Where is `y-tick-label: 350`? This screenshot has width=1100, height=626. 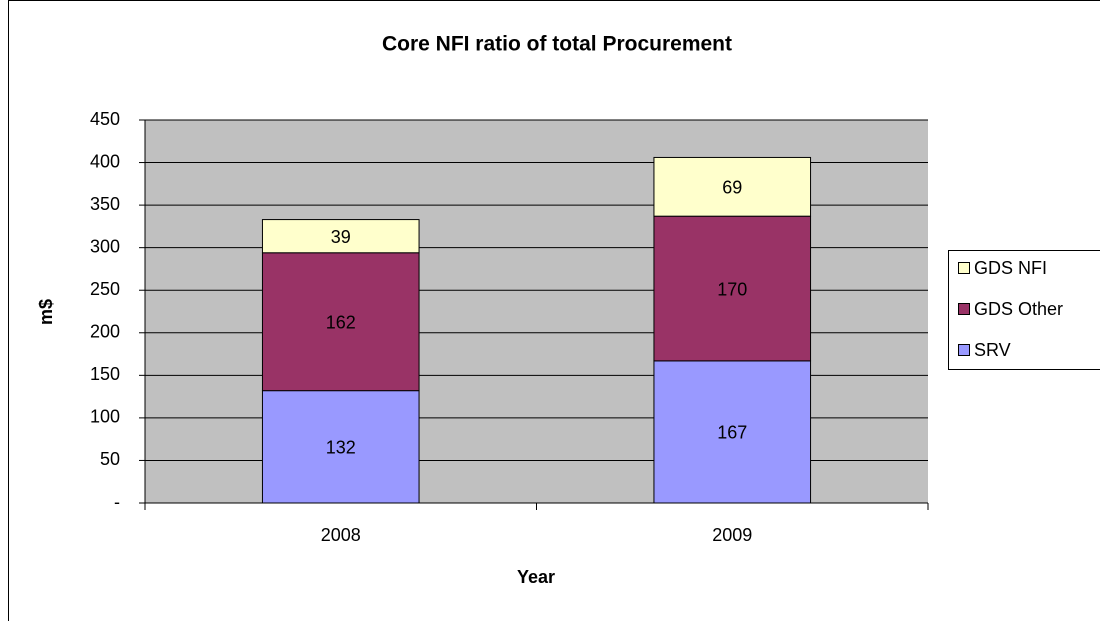
y-tick-label: 350 is located at coordinates (105, 204).